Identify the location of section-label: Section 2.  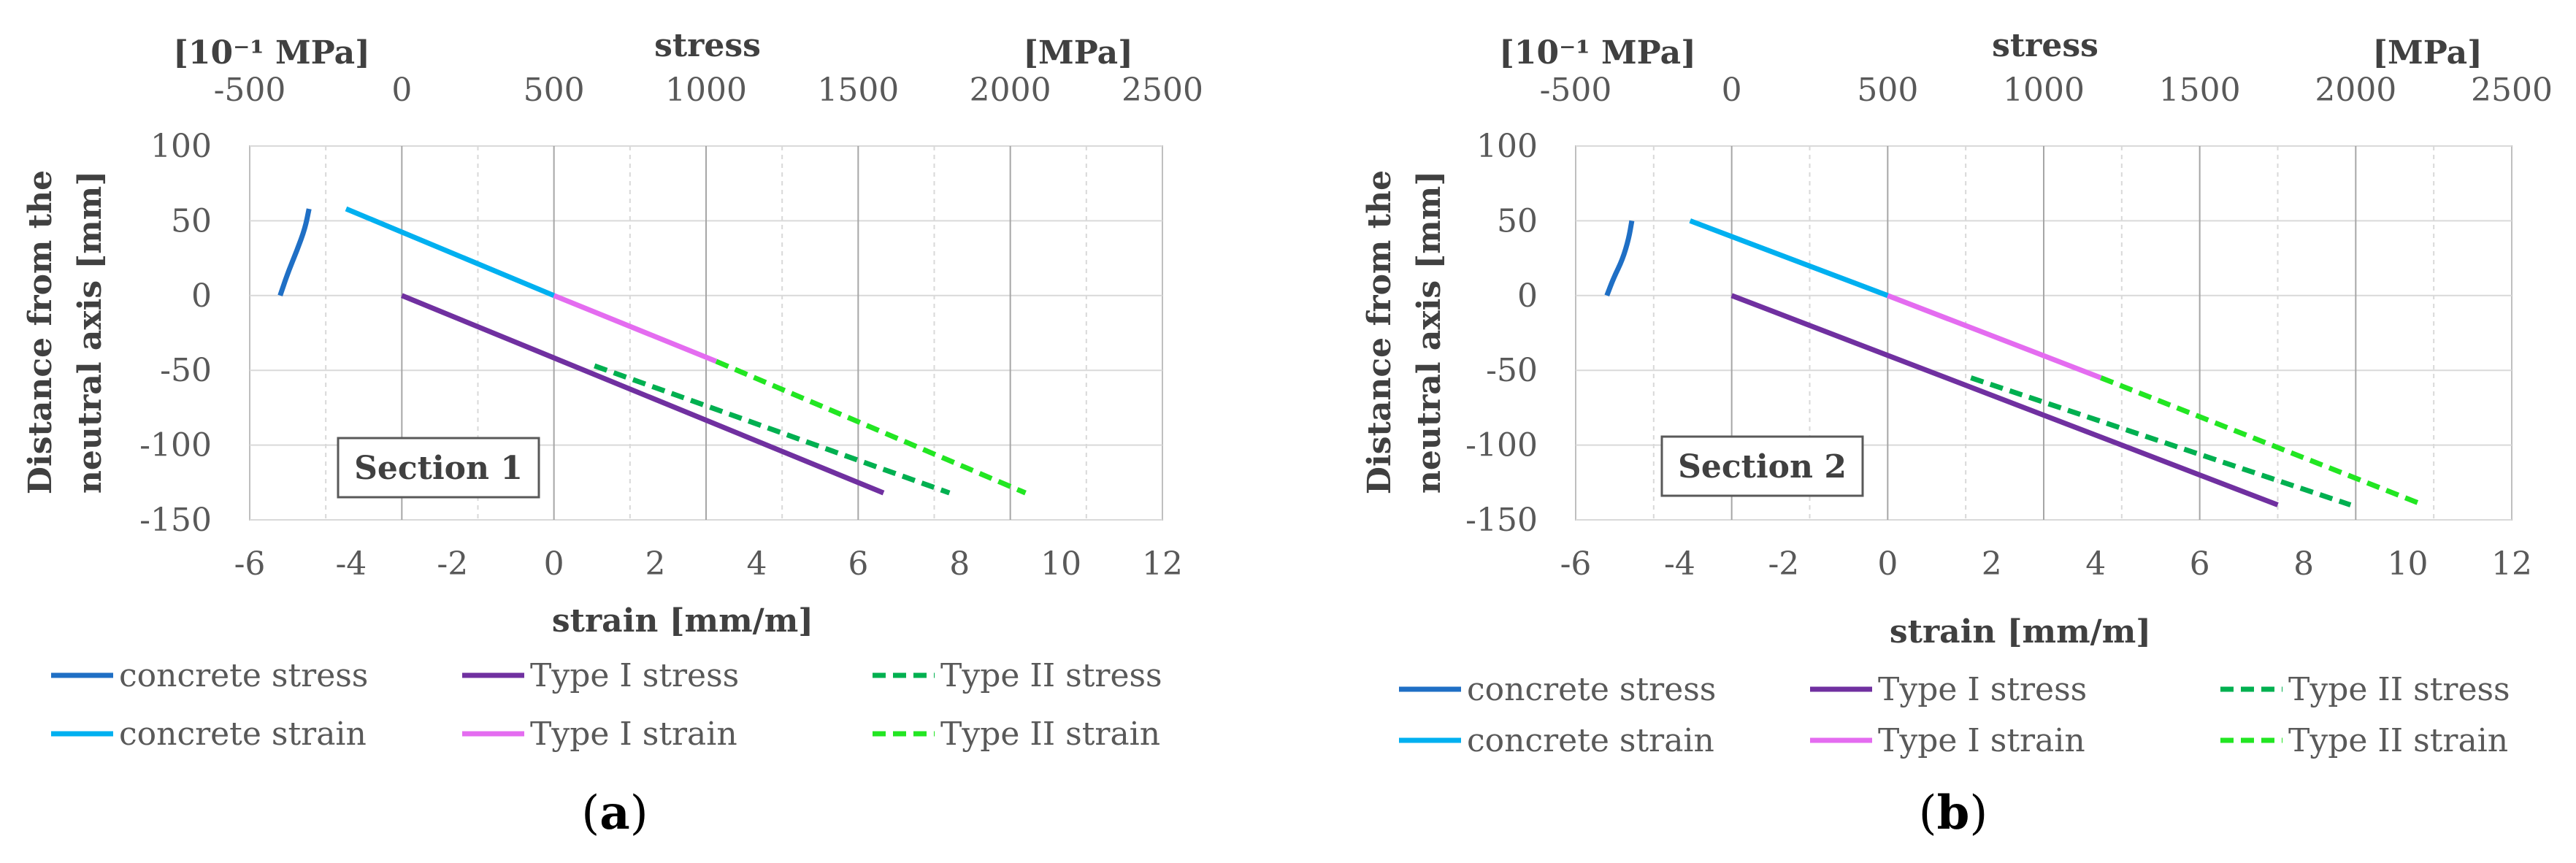
(1762, 467).